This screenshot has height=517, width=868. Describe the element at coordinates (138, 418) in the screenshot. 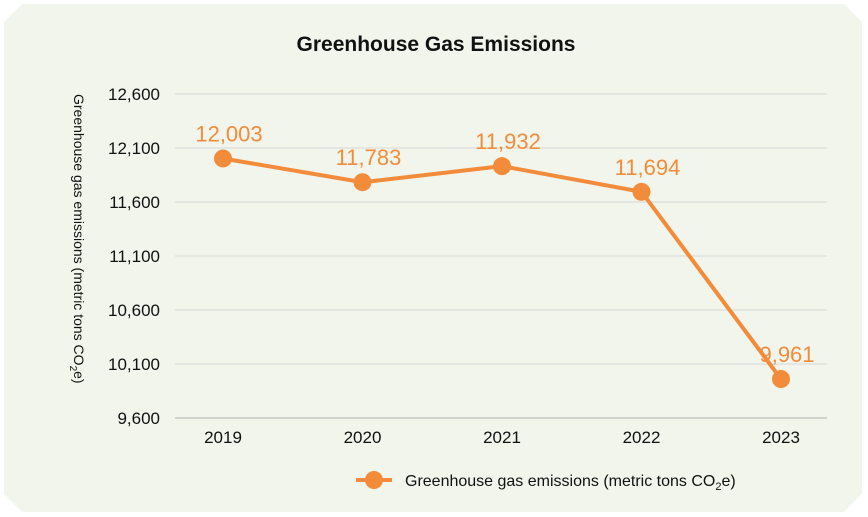

I see `y-tick-label: 9,600` at that location.